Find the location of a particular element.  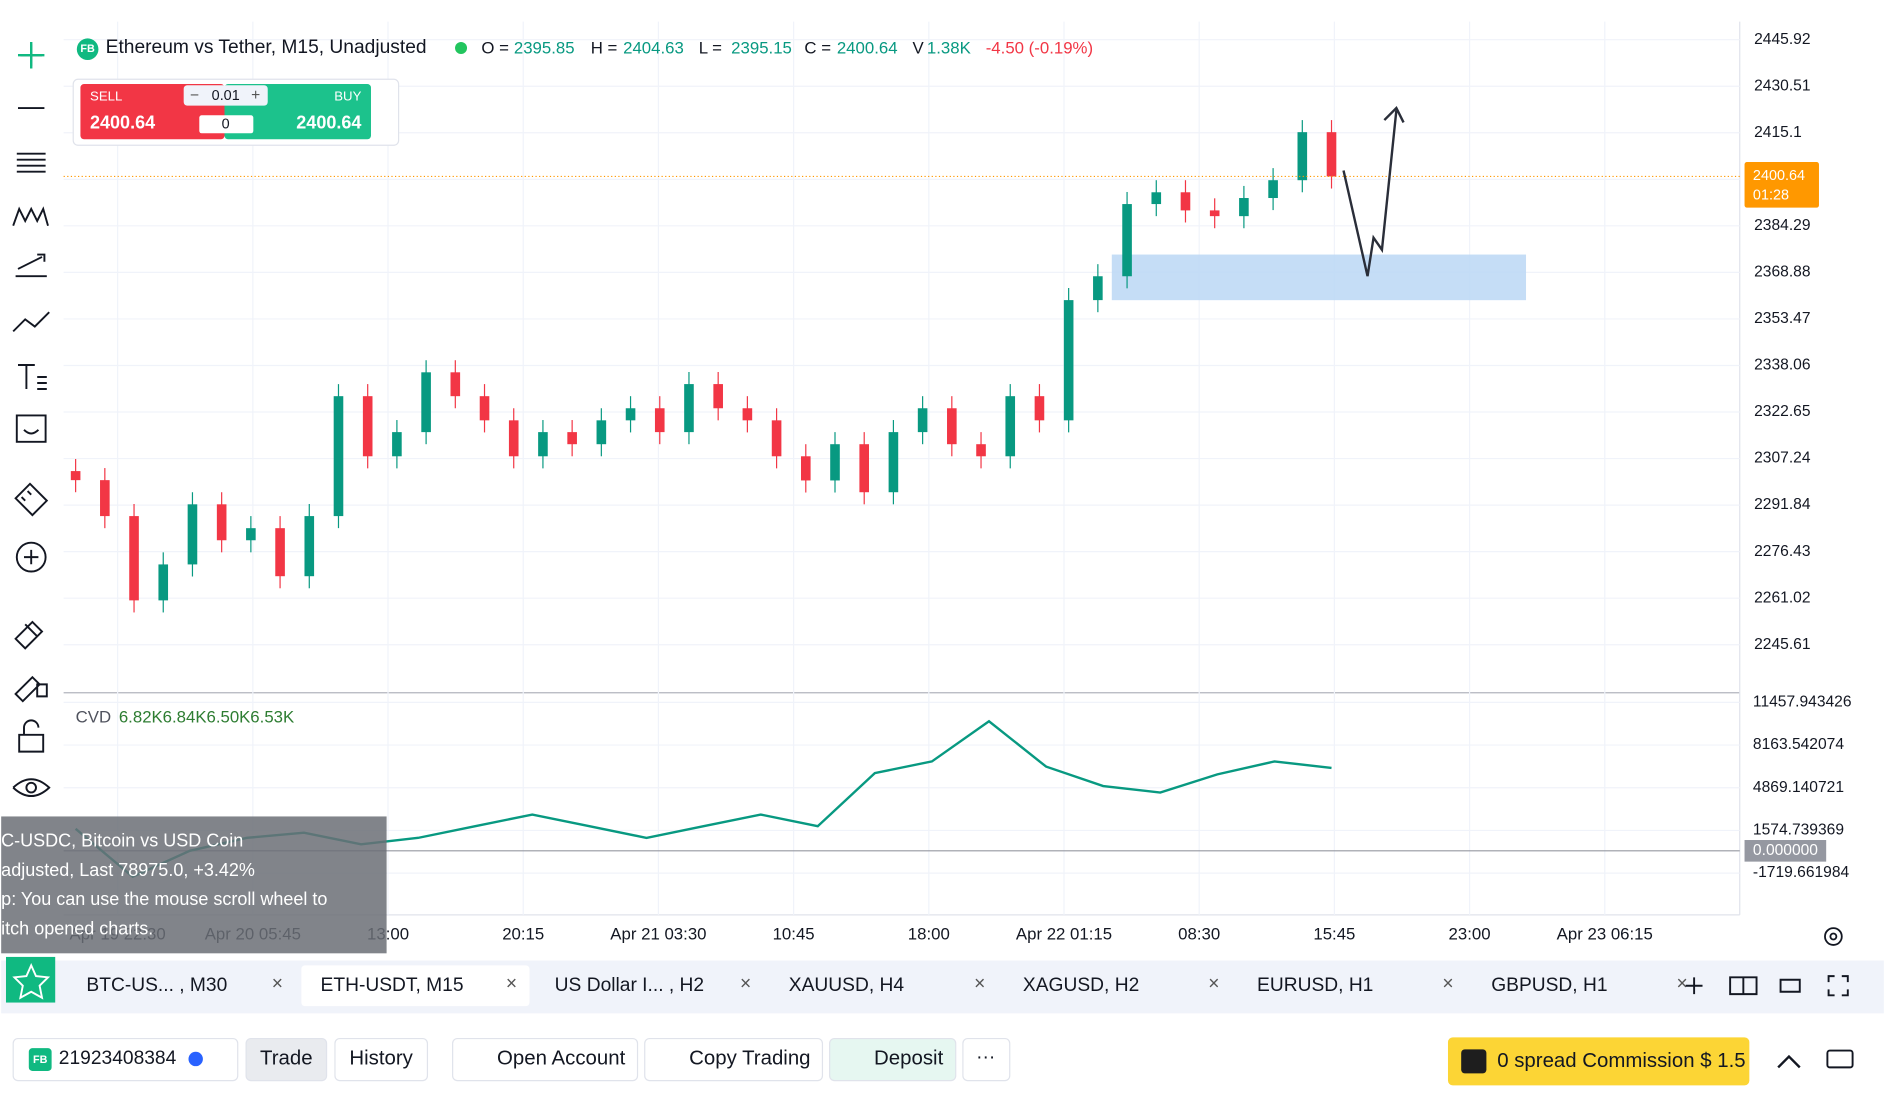

lot-minus: − is located at coordinates (194, 95).